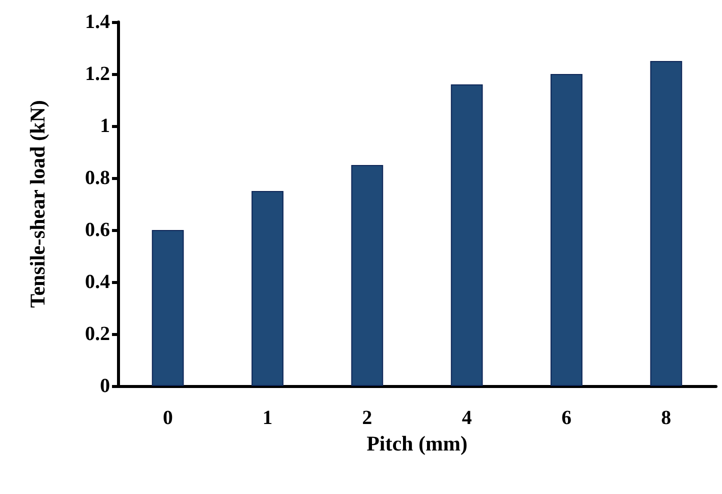  What do you see at coordinates (467, 418) in the screenshot?
I see `x-tick-label: 4` at bounding box center [467, 418].